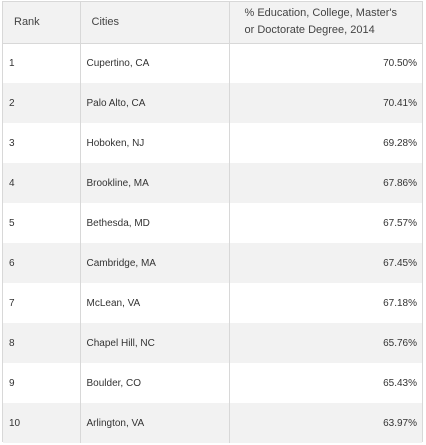 This screenshot has width=426, height=445. Describe the element at coordinates (400, 183) in the screenshot. I see `percent-cell: 67.86%` at that location.